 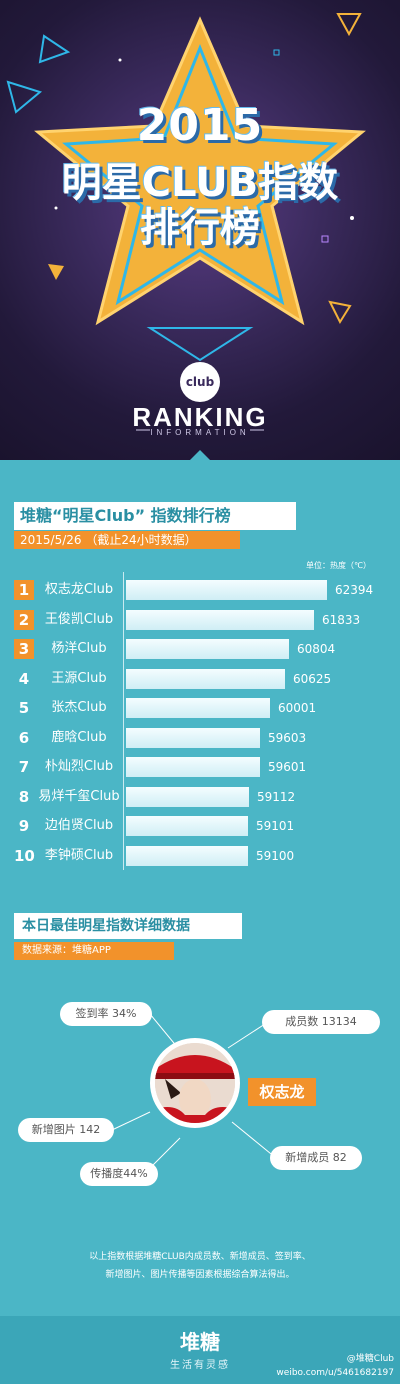 I want to click on rank-name: 鹿晗Club, so click(x=79, y=737).